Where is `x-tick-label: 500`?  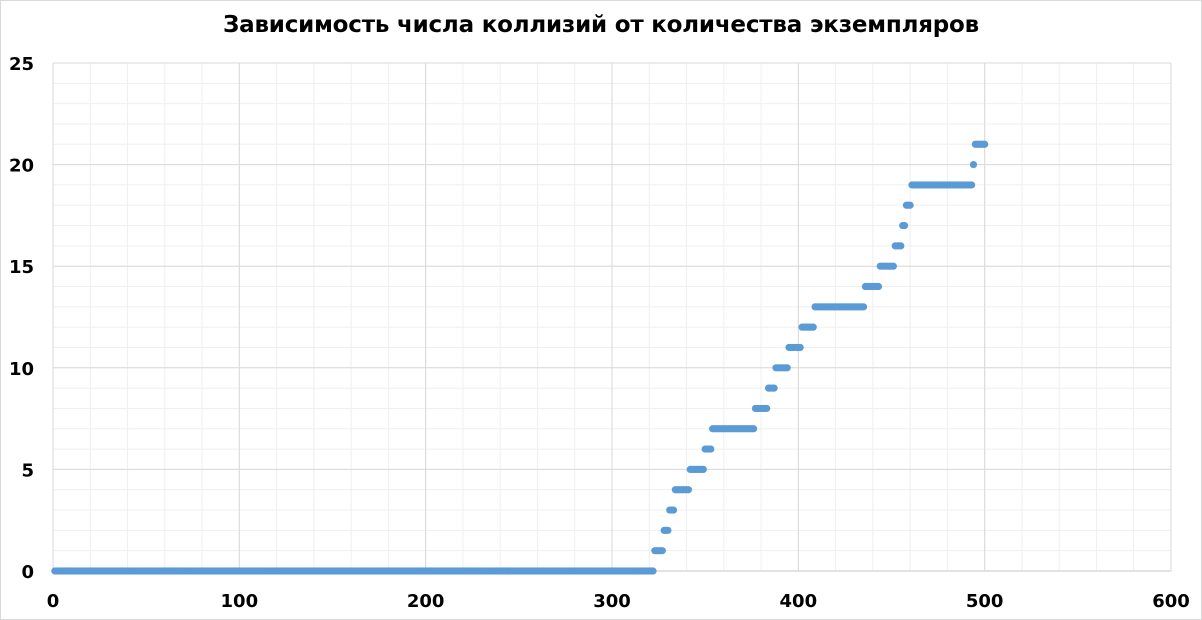 x-tick-label: 500 is located at coordinates (985, 601).